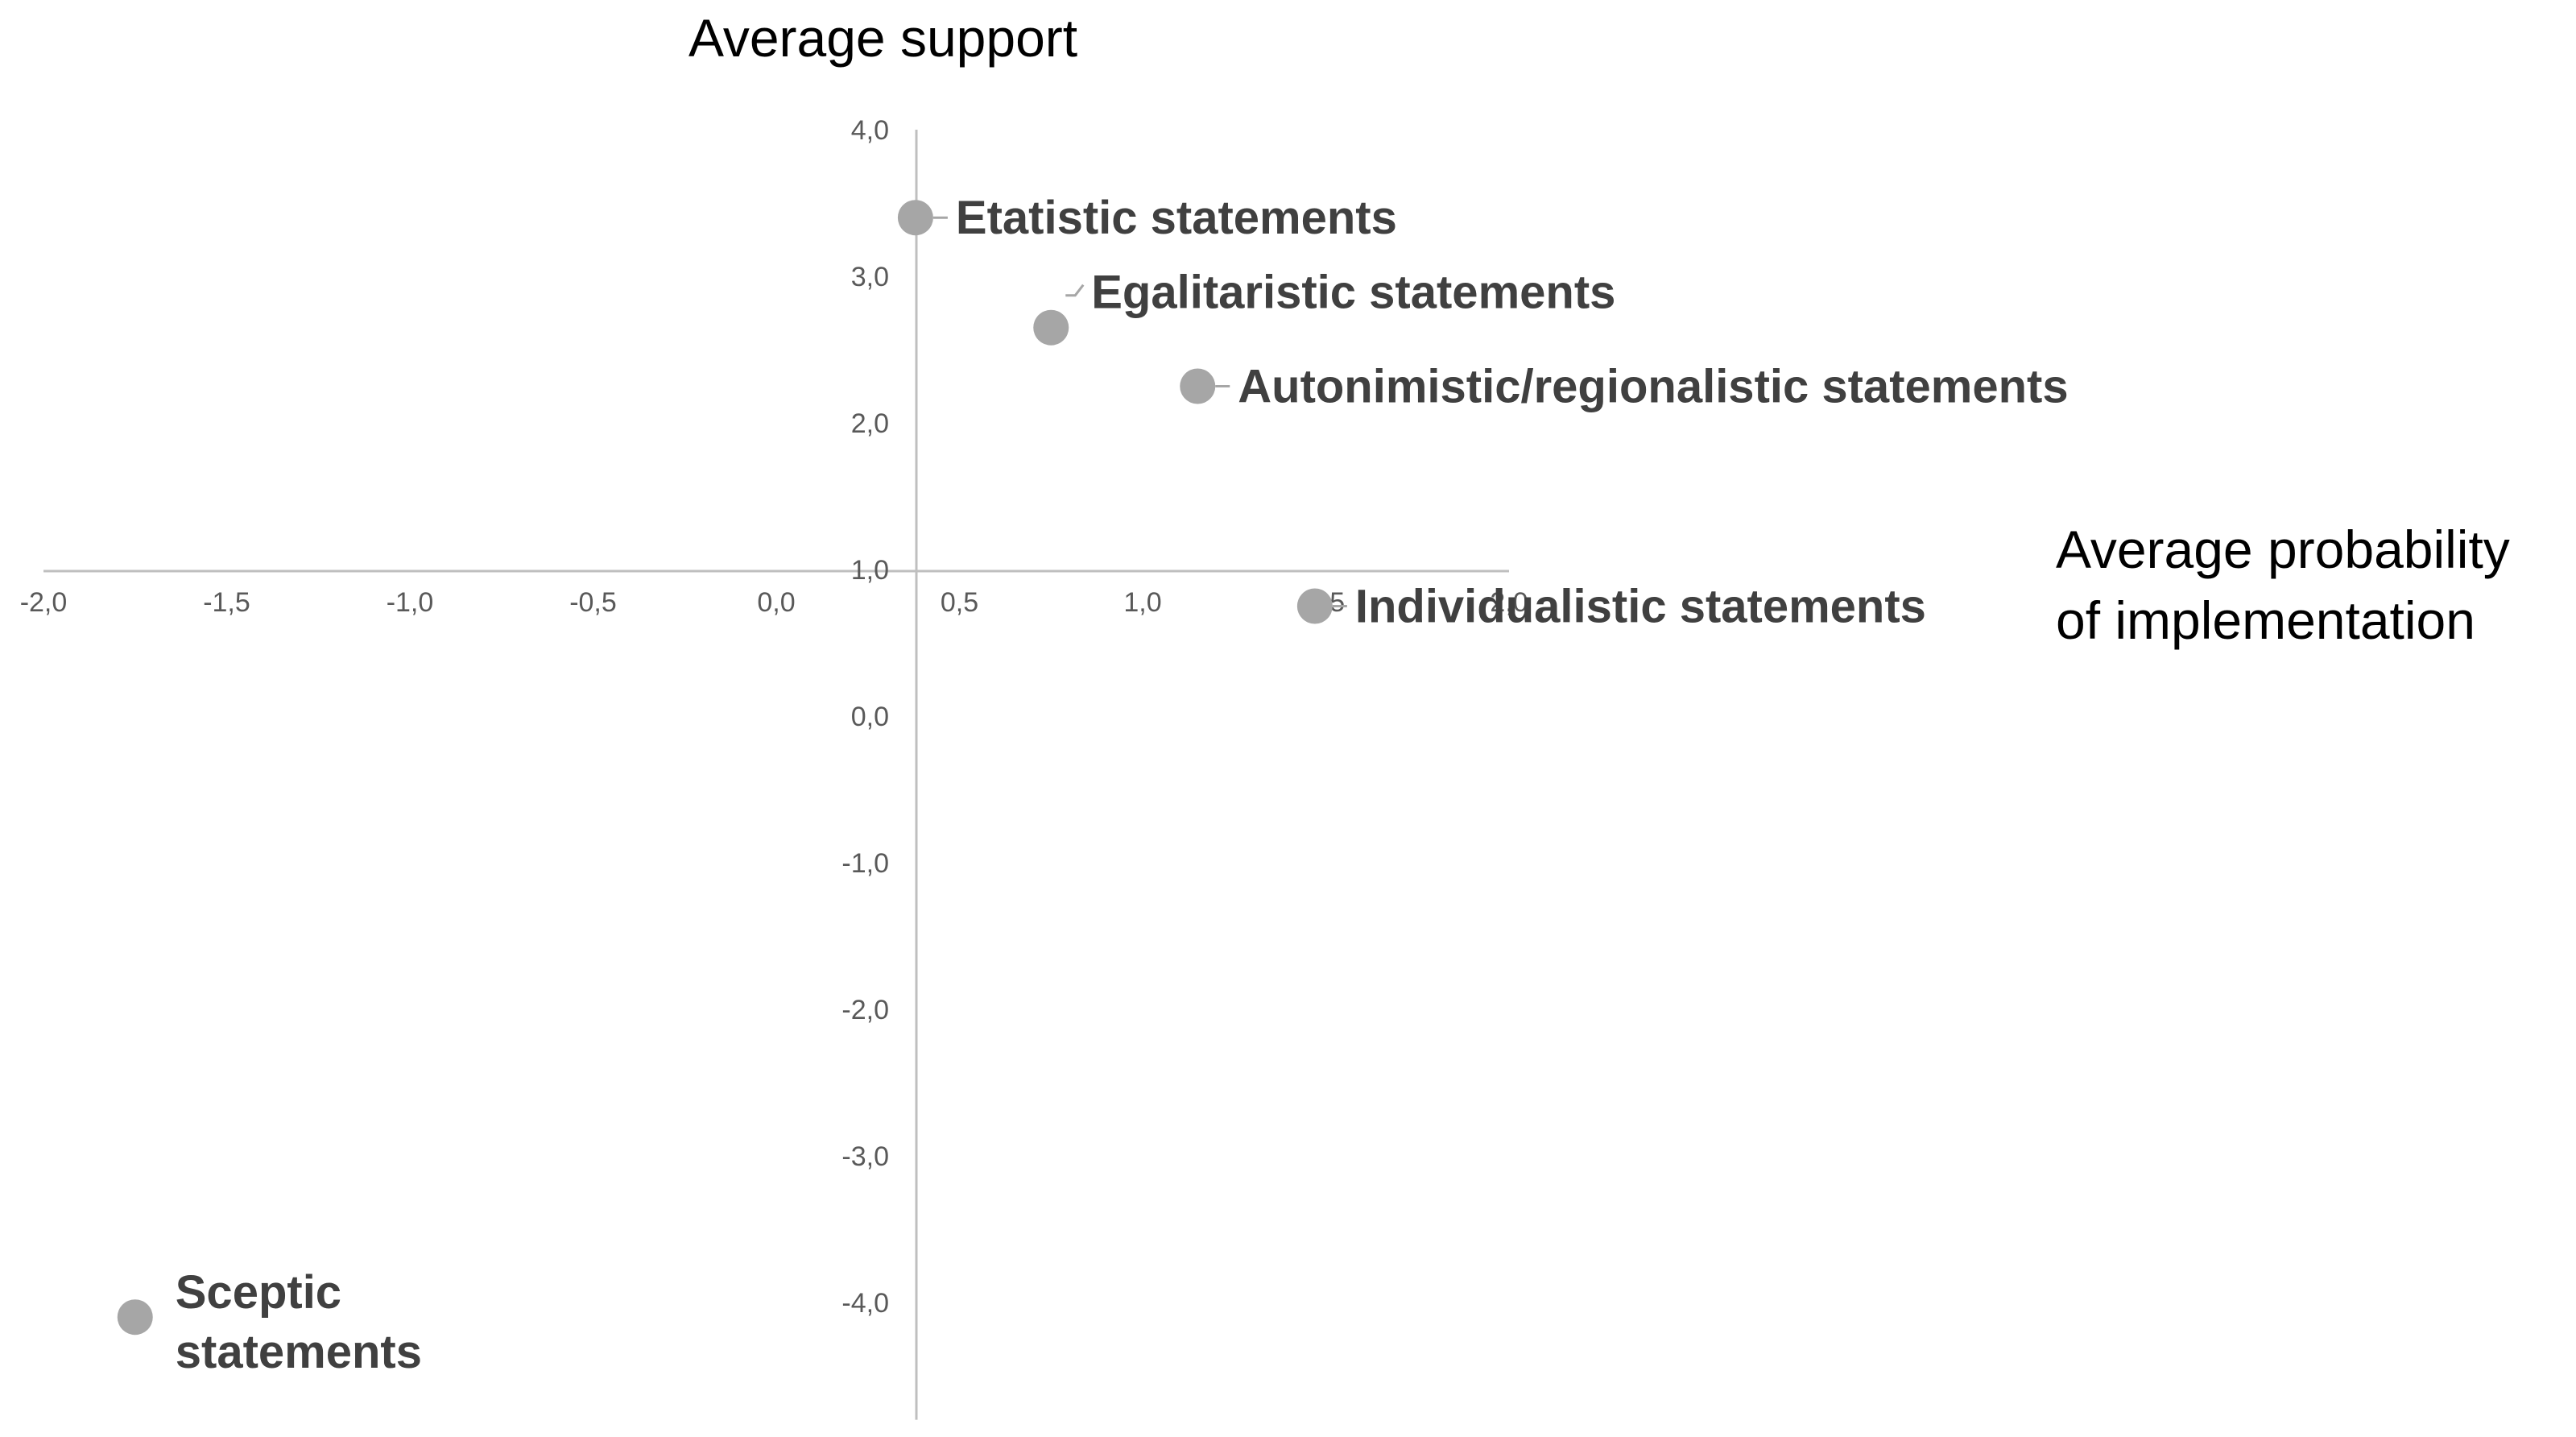 The width and height of the screenshot is (2576, 1437). I want to click on x-tick-label: -0,5, so click(593, 602).